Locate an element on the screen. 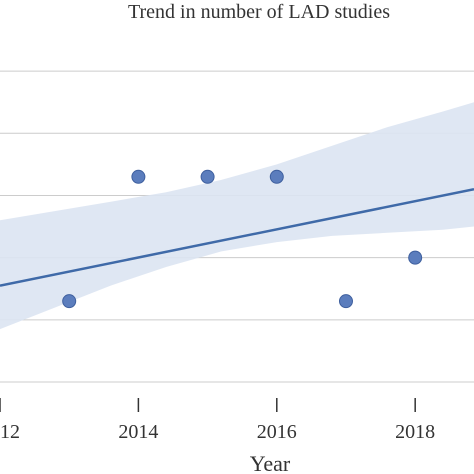 This screenshot has height=474, width=474. x-axis-title: Year is located at coordinates (270, 462).